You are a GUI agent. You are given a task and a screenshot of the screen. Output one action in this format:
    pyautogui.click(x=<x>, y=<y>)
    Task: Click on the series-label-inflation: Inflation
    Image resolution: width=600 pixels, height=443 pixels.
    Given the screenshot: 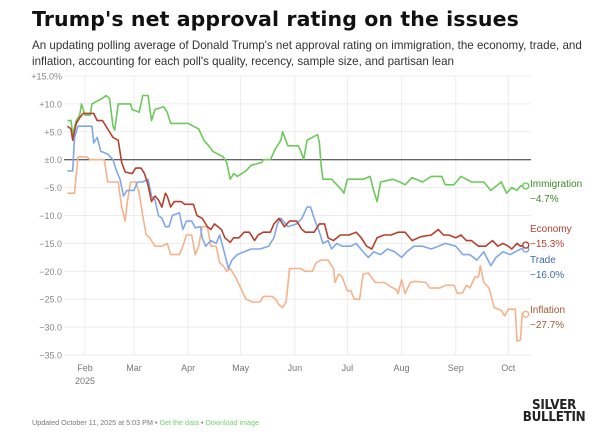 What is the action you would take?
    pyautogui.click(x=547, y=310)
    